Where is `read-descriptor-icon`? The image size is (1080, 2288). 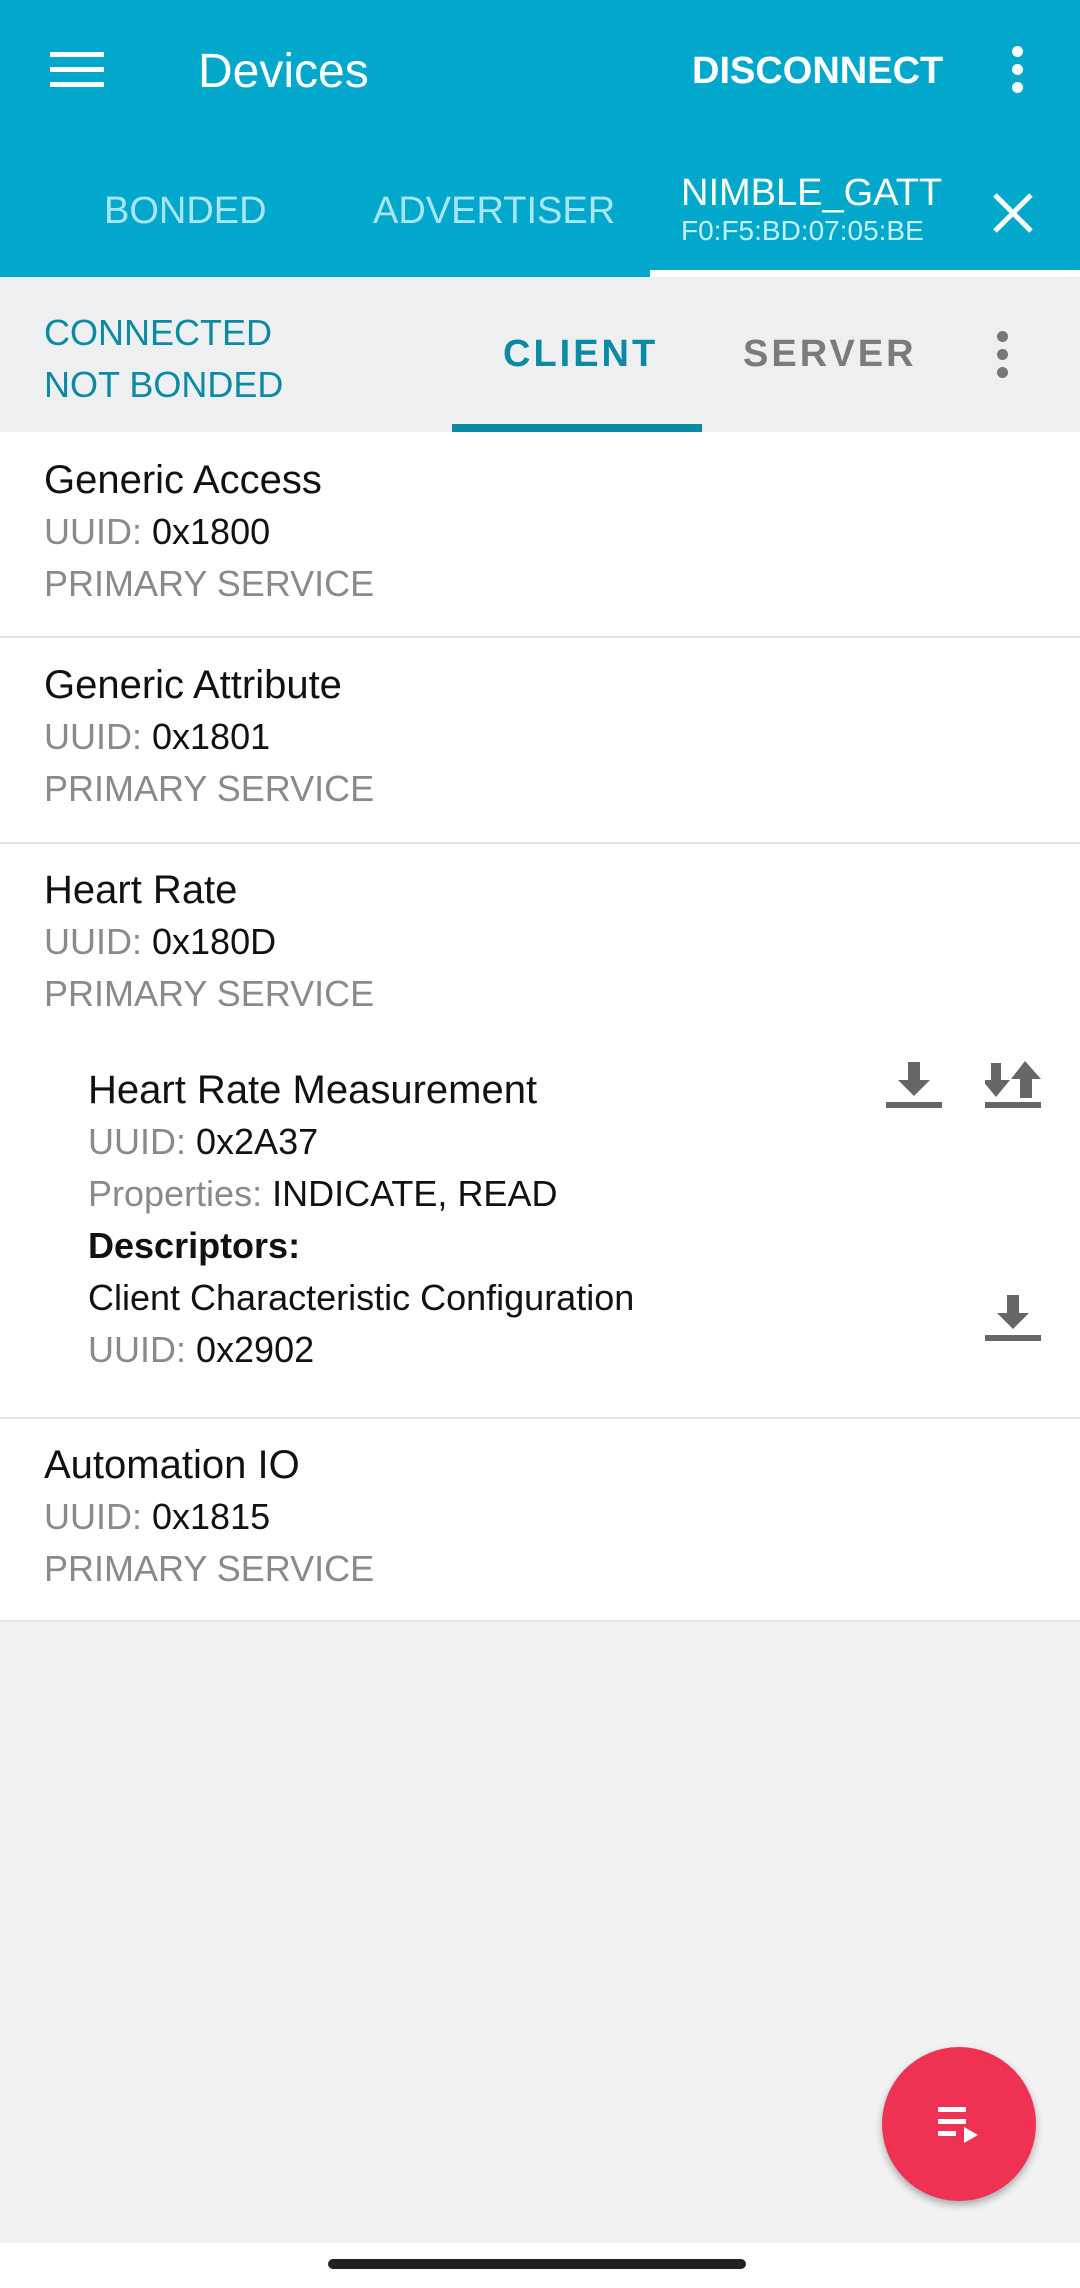
read-descriptor-icon is located at coordinates (1013, 1320).